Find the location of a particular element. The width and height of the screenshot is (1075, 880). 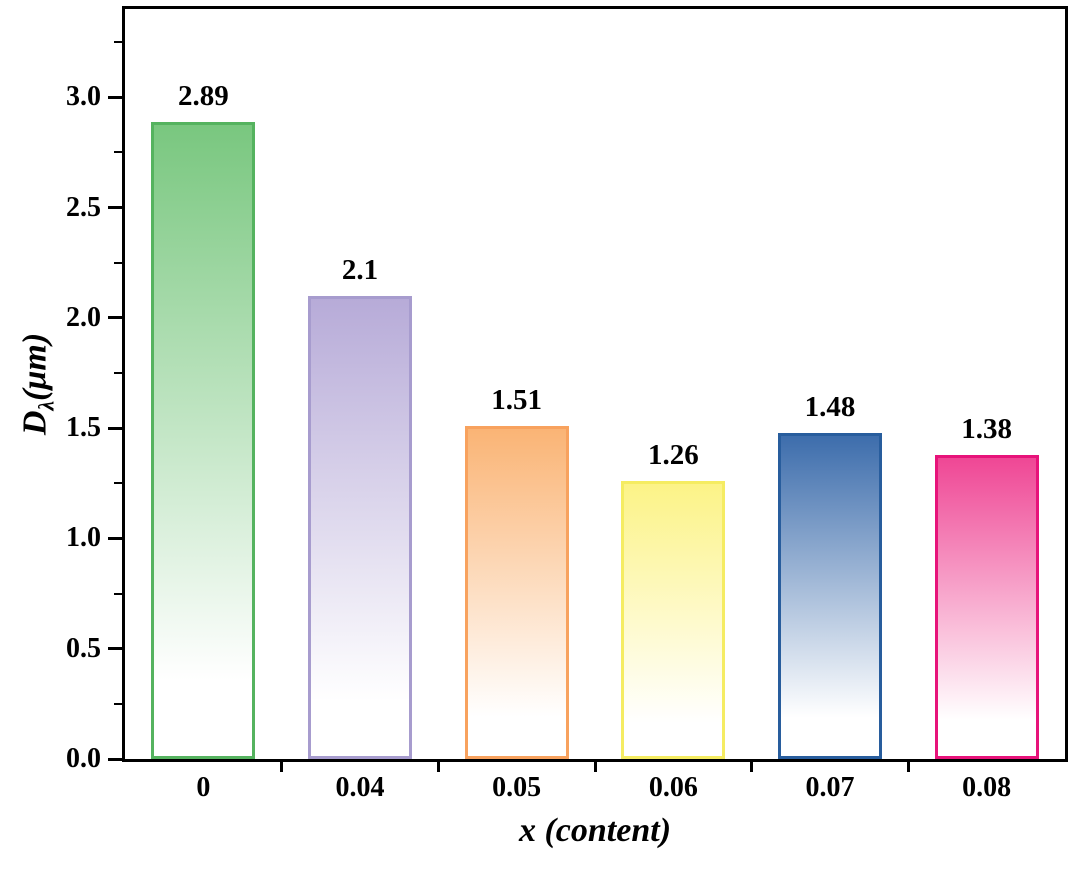

bar-value-label: 1.38 is located at coordinates (987, 428).